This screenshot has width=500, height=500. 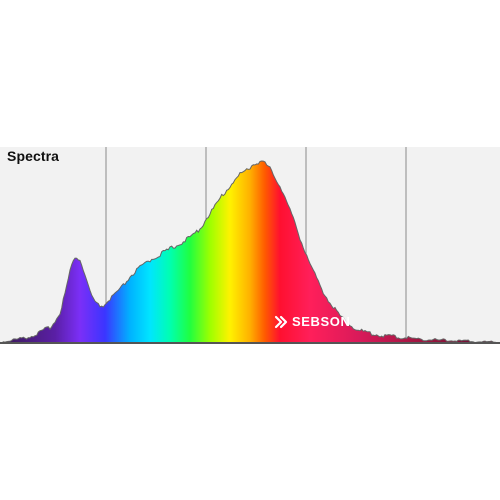 I want to click on chart-title: Spectra, so click(x=33, y=156).